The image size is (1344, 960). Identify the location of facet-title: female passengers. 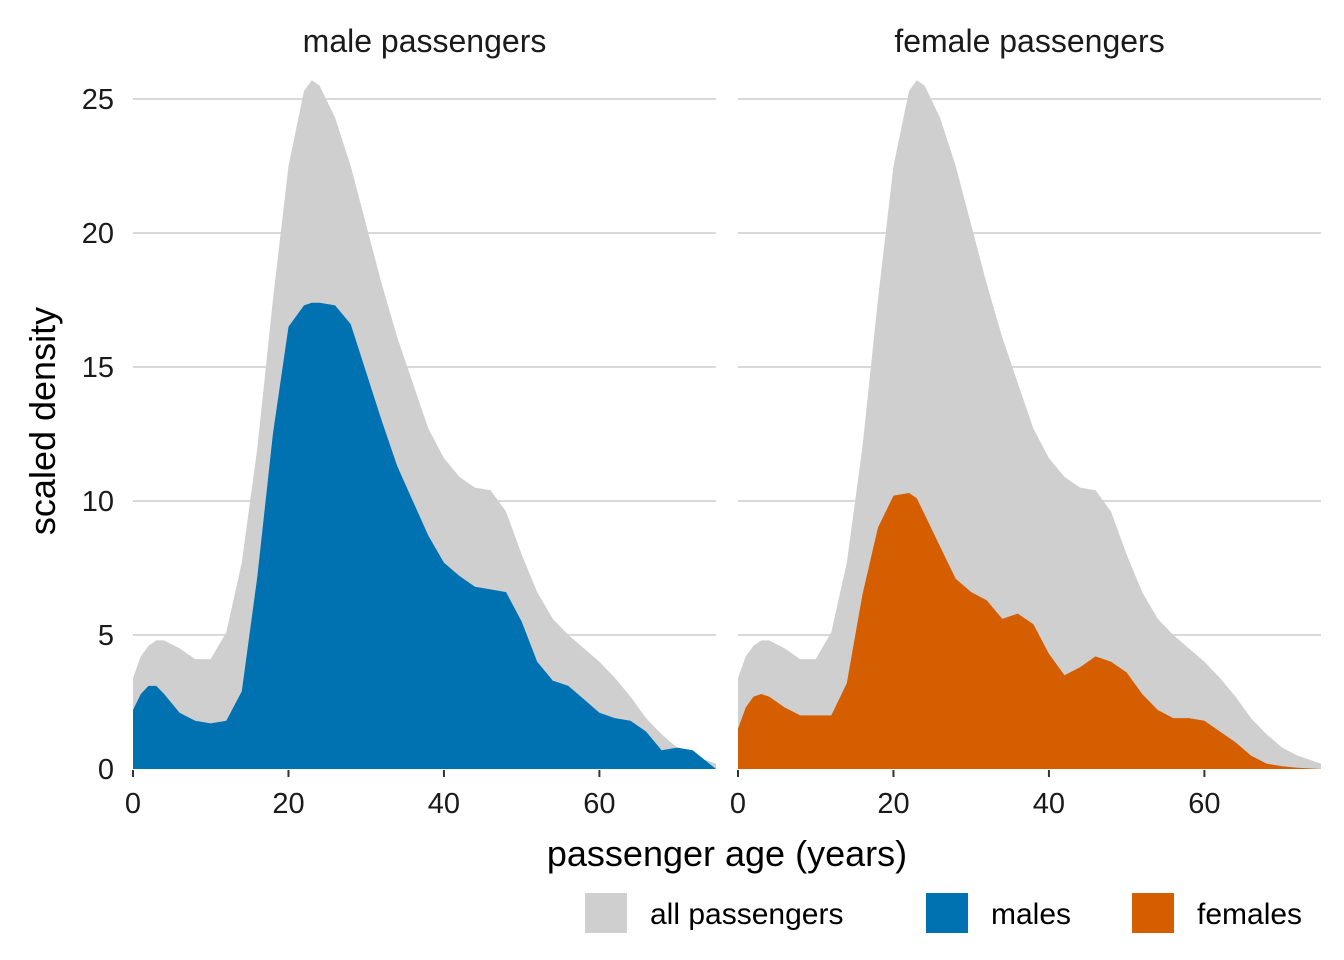
(1029, 41).